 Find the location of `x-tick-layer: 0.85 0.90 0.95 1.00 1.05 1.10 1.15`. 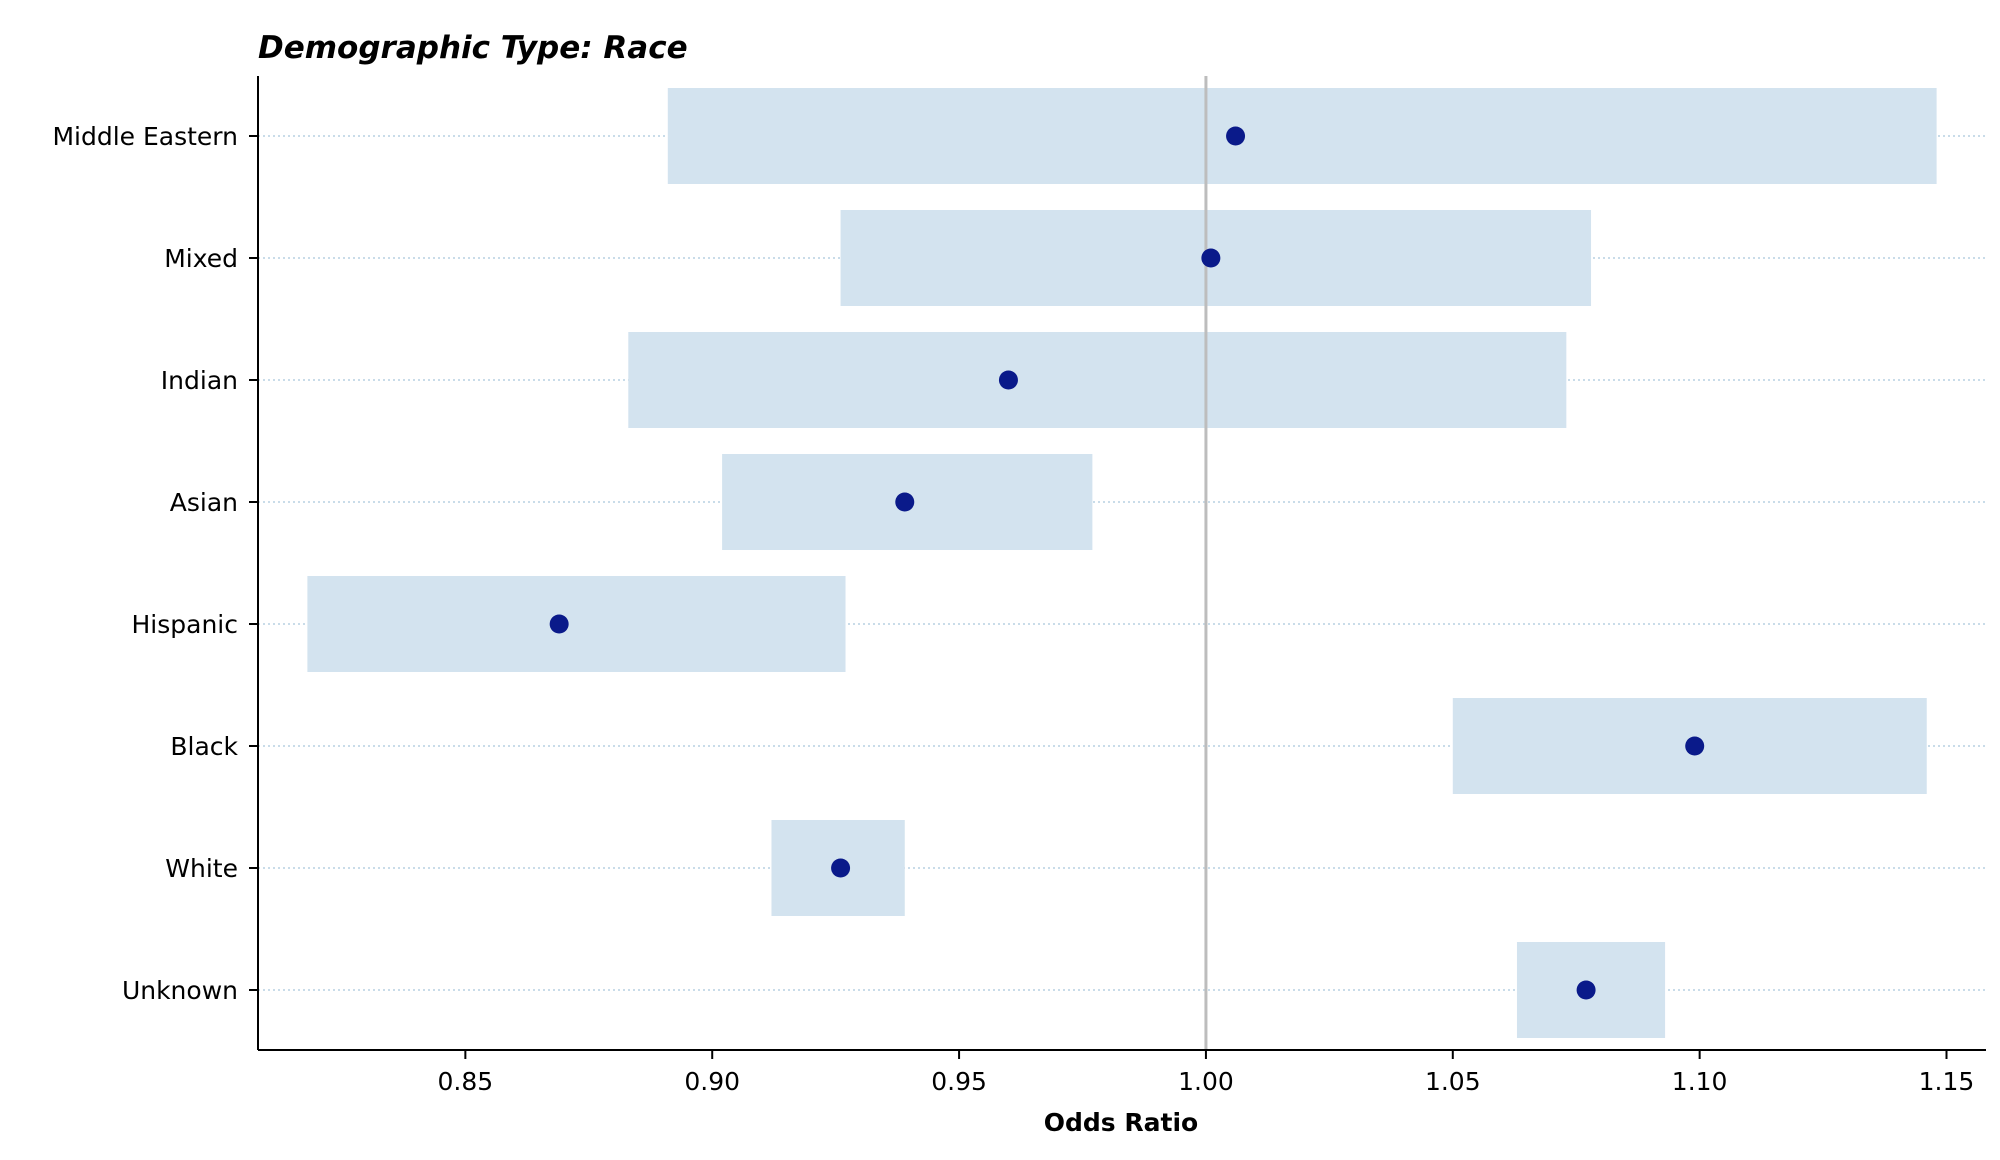

x-tick-layer: 0.85 0.90 0.95 1.00 1.05 1.10 1.15 is located at coordinates (1206, 1073).